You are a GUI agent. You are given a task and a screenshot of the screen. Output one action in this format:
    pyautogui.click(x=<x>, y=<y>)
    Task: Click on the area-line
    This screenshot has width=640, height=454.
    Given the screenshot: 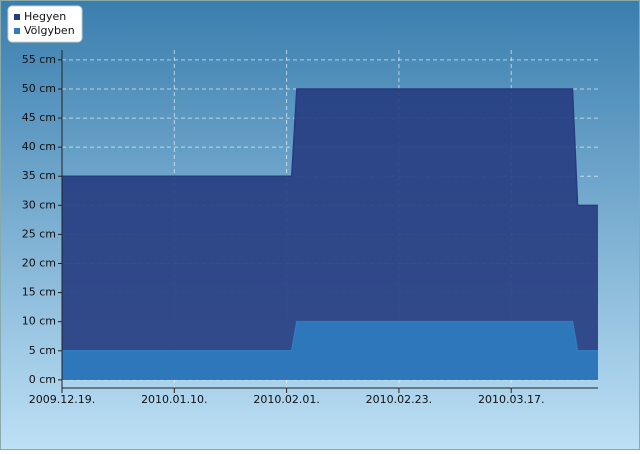 What is the action you would take?
    pyautogui.click(x=330, y=336)
    